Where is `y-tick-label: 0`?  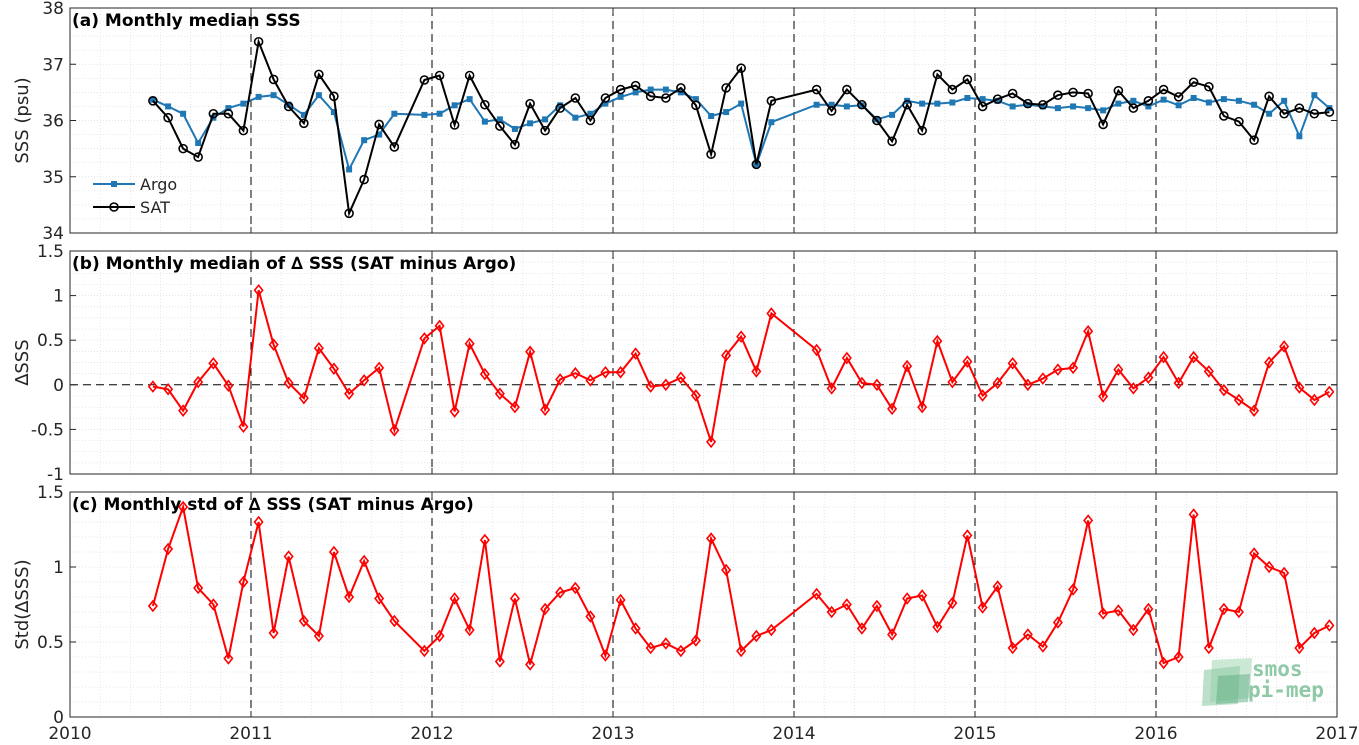 y-tick-label: 0 is located at coordinates (58, 386).